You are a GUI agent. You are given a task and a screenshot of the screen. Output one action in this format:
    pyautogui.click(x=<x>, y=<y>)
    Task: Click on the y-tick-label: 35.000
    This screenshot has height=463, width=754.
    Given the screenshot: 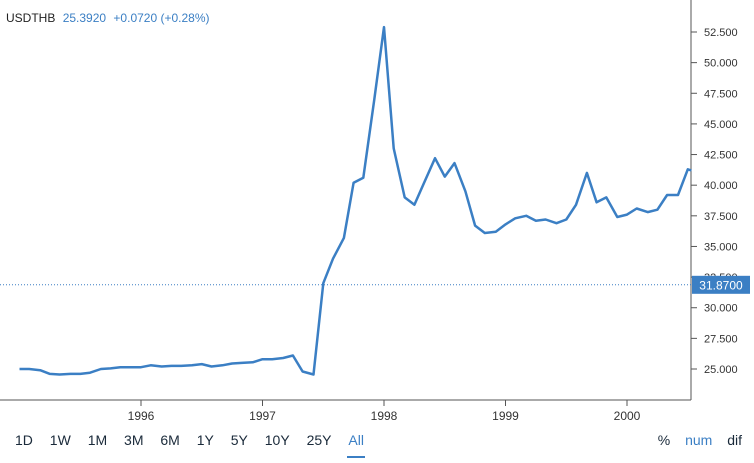 What is the action you would take?
    pyautogui.click(x=721, y=247)
    